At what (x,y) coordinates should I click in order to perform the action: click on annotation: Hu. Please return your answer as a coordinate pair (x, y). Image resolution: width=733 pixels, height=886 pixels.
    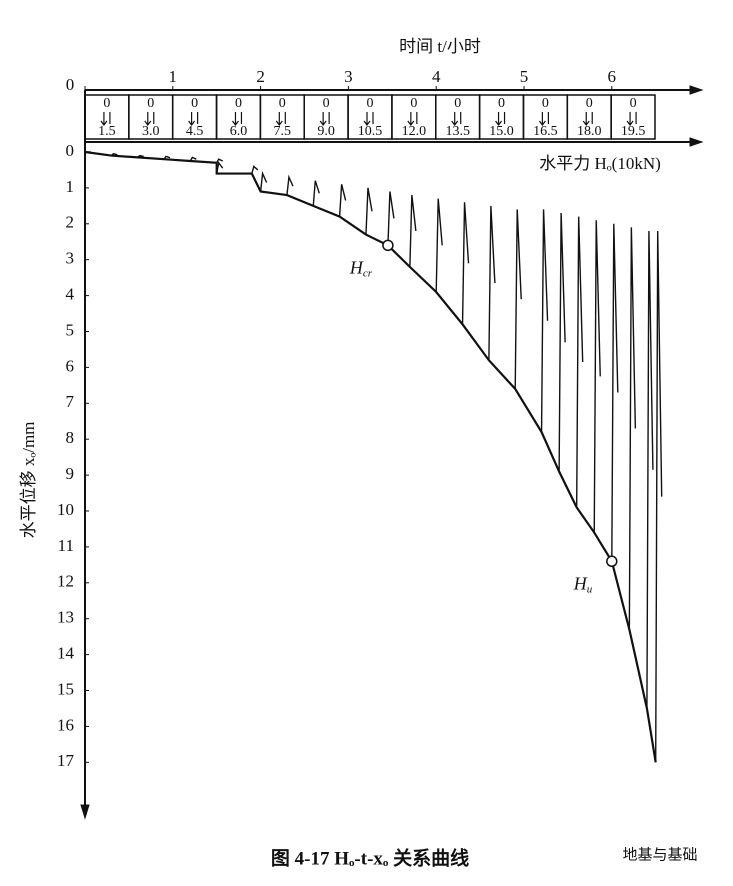
    Looking at the image, I should click on (583, 583).